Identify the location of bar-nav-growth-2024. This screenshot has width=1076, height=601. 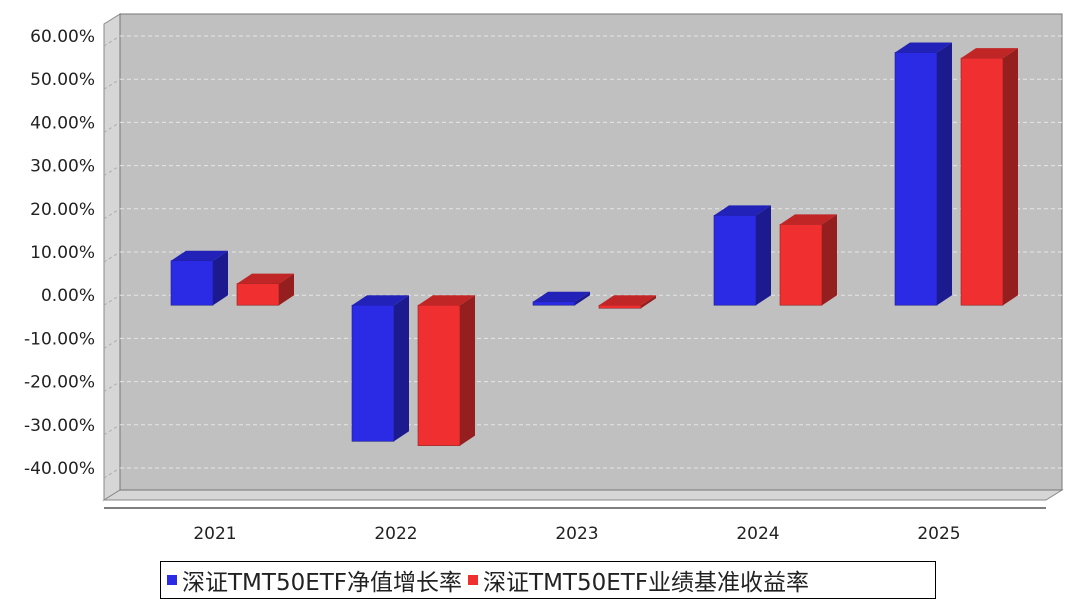
(735, 260).